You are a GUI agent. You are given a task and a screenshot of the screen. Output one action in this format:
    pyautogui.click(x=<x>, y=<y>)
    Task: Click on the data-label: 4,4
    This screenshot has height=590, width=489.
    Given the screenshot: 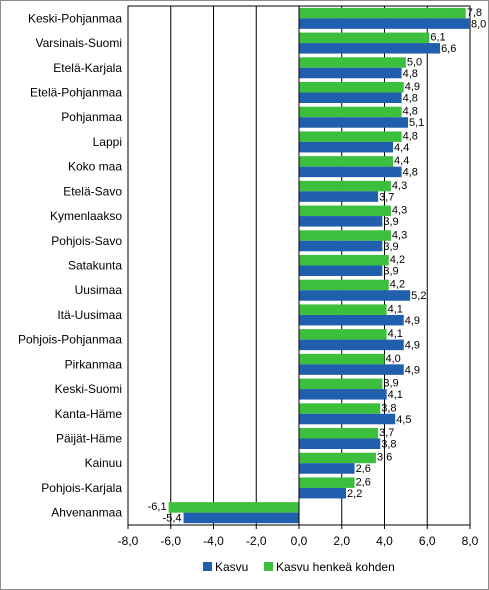 What is the action you would take?
    pyautogui.click(x=401, y=161)
    